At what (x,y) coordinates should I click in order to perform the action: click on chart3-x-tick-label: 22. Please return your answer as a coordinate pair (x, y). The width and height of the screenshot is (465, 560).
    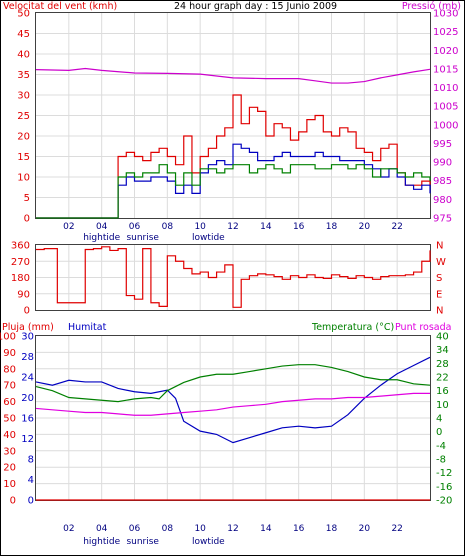
    Looking at the image, I should click on (396, 529).